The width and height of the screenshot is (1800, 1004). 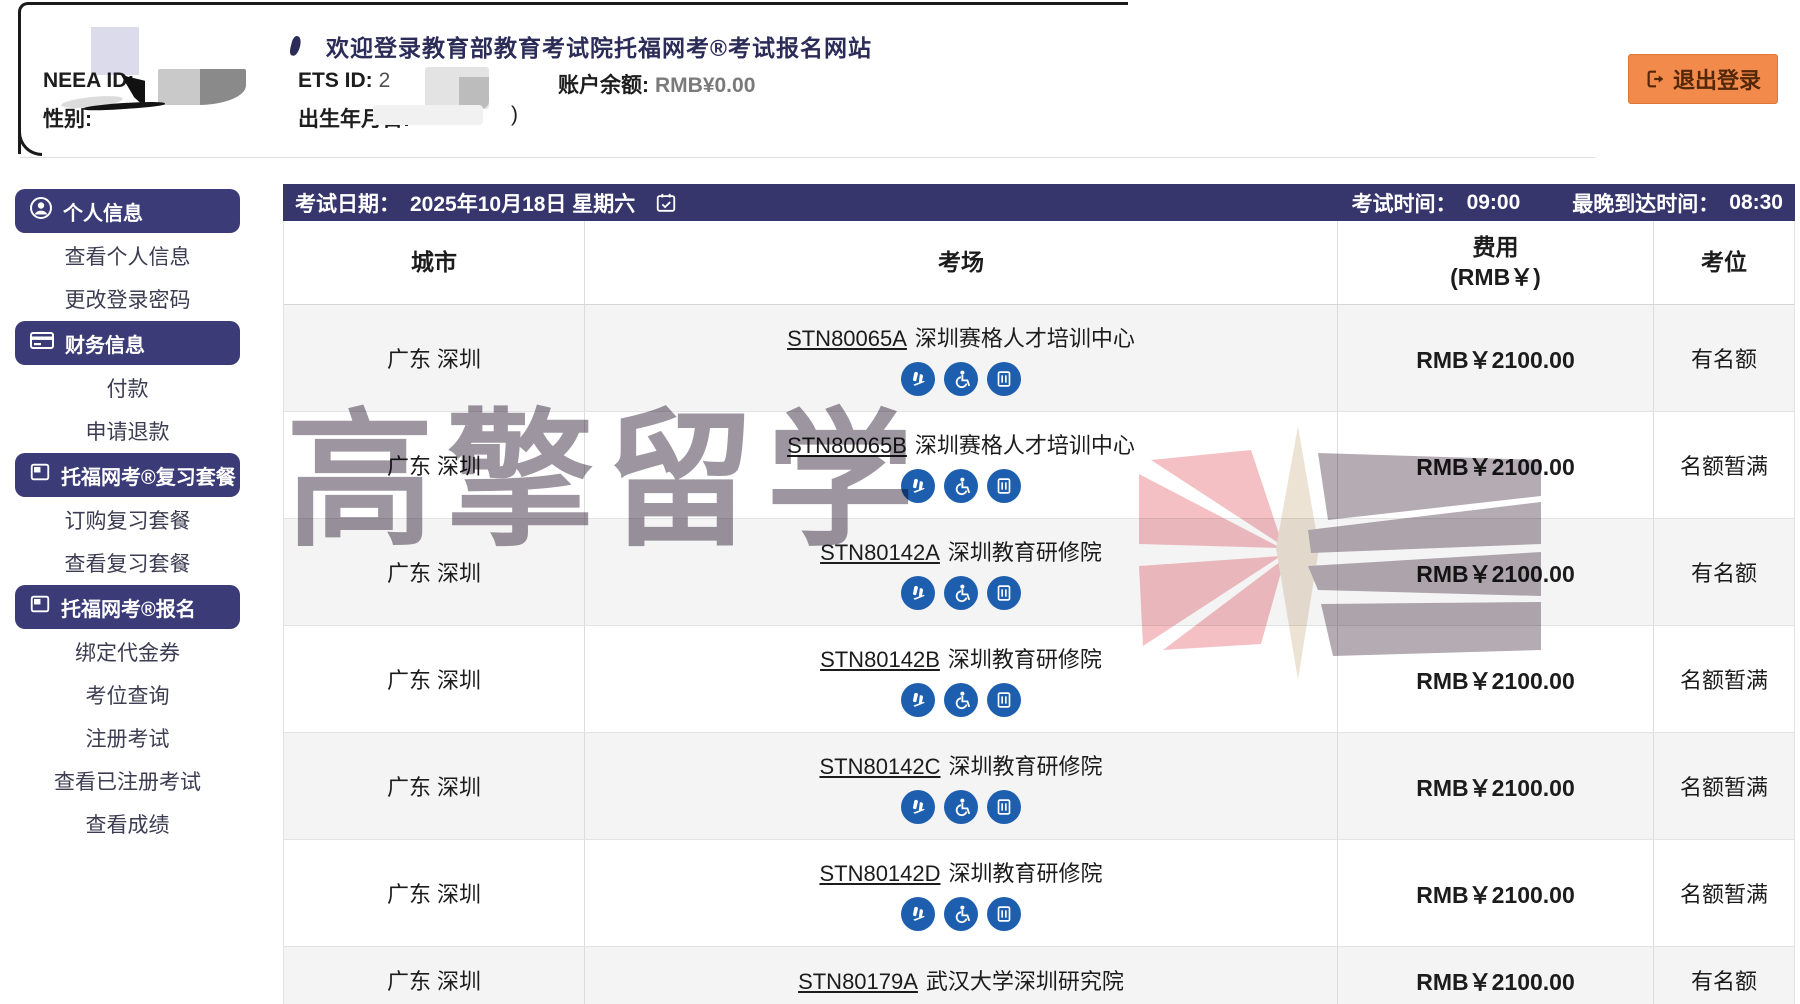 What do you see at coordinates (880, 552) in the screenshot?
I see `test-center-link: STN80142A` at bounding box center [880, 552].